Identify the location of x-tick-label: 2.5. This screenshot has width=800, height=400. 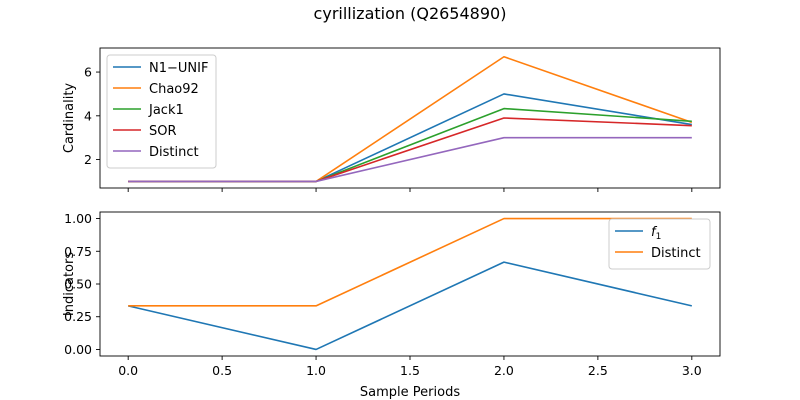
(598, 370).